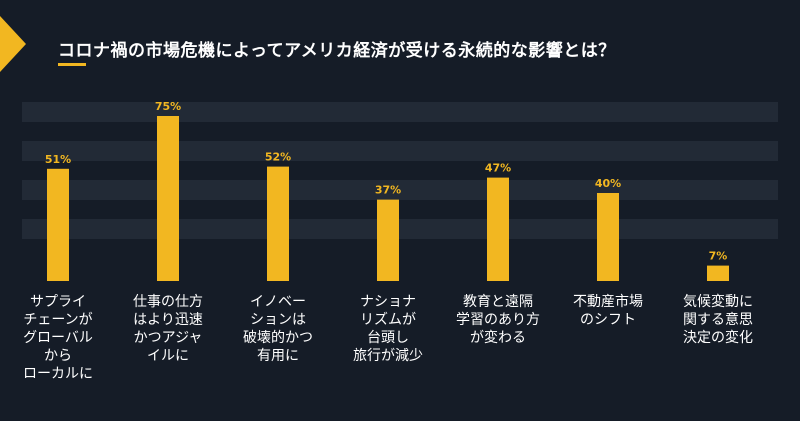 The image size is (800, 421). What do you see at coordinates (278, 157) in the screenshot?
I see `value-label-3: 52%` at bounding box center [278, 157].